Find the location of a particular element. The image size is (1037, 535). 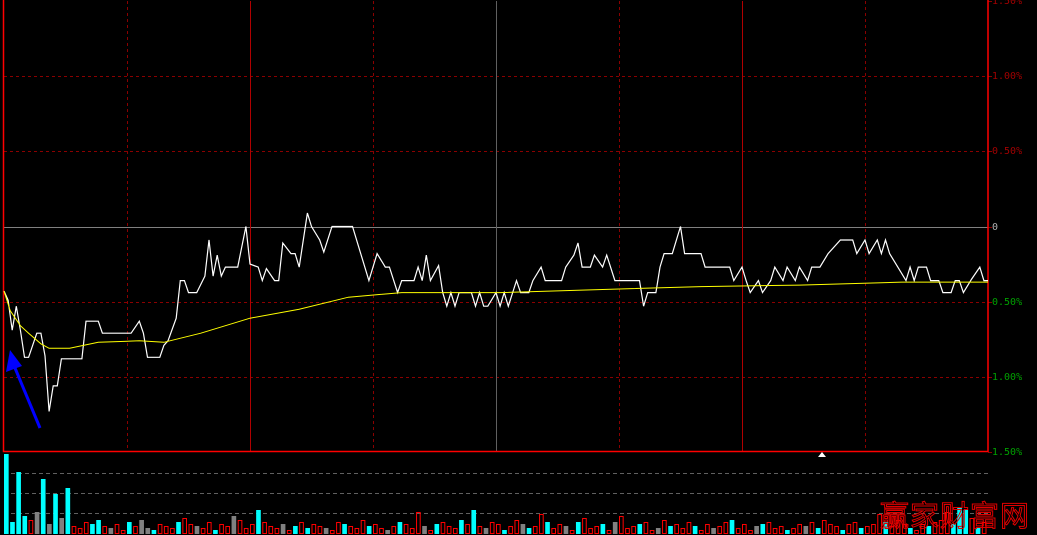

blue-arrow-icon is located at coordinates (24, 389).